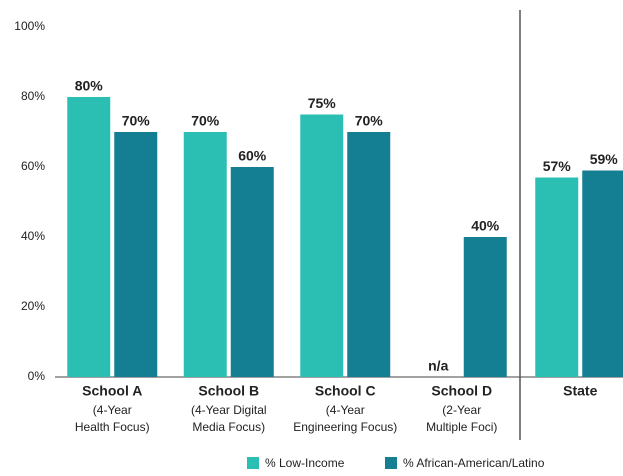 The image size is (623, 476). What do you see at coordinates (33, 306) in the screenshot?
I see `y-tick-label: 20%` at bounding box center [33, 306].